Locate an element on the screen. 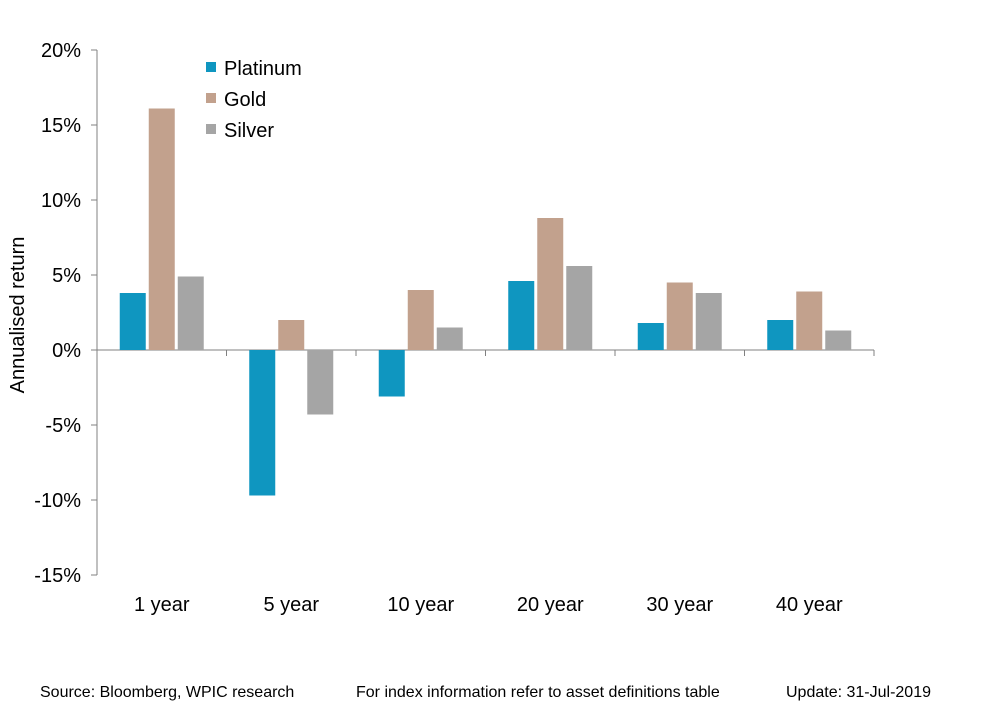  bar-silver-30-year is located at coordinates (708, 321).